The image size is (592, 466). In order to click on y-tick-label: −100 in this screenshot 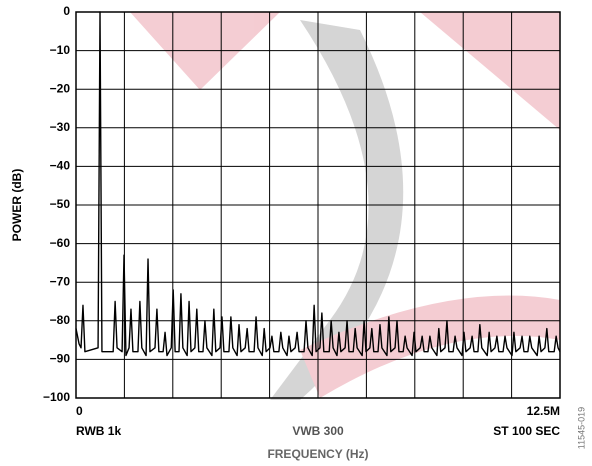, I will do `click(56, 397)`.